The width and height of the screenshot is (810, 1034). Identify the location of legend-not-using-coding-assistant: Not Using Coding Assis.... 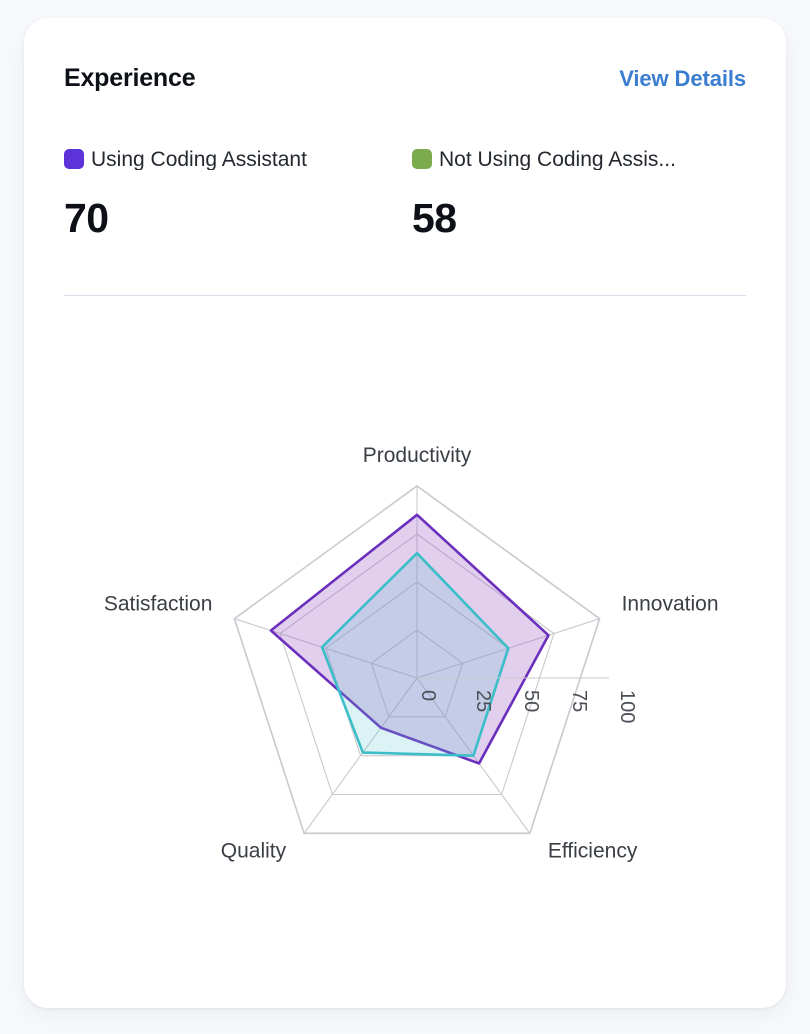
(586, 159).